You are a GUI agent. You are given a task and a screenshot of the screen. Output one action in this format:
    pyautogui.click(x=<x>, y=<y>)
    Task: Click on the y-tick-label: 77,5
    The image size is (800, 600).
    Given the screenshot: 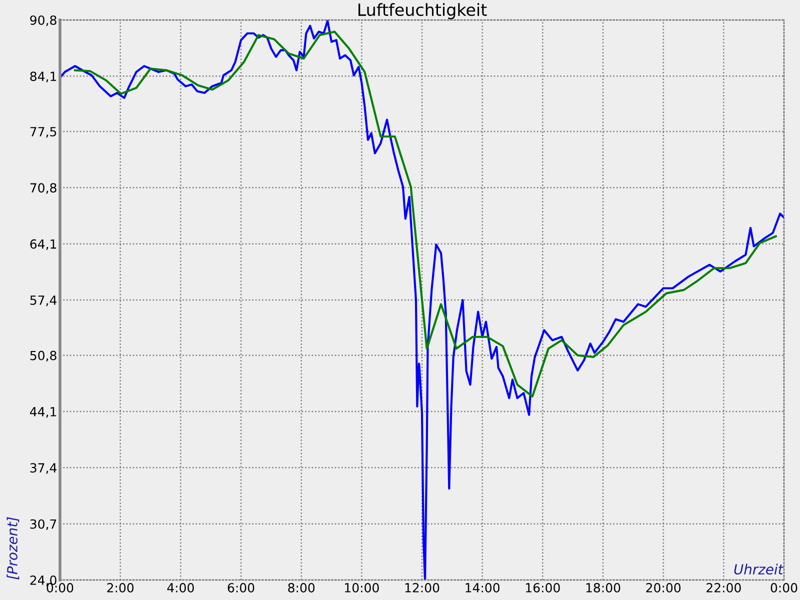 What is the action you would take?
    pyautogui.click(x=43, y=132)
    